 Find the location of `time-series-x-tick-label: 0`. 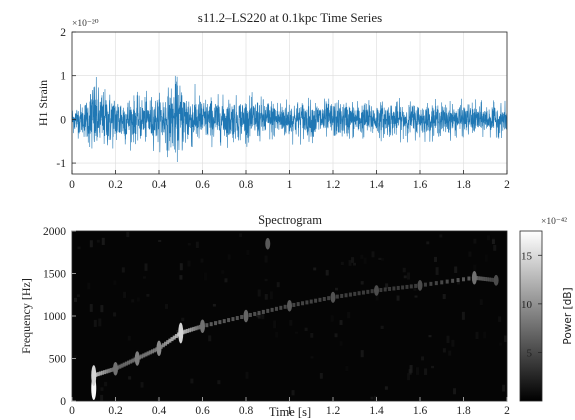

time-series-x-tick-label: 0 is located at coordinates (72, 185).